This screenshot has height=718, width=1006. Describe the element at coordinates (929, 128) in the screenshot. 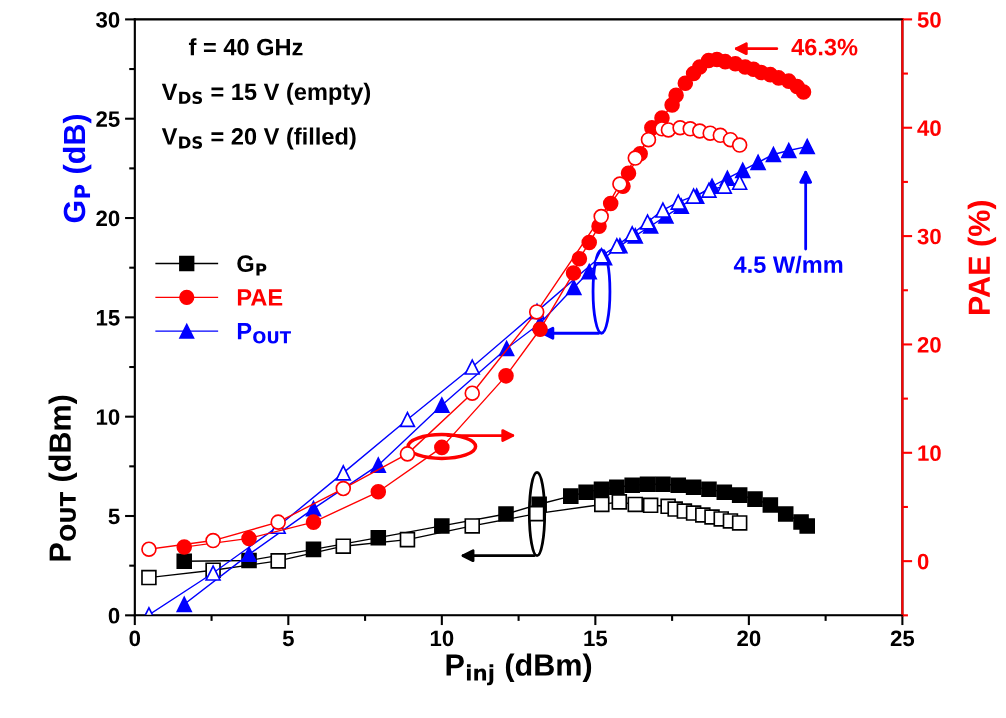

I see `y2-tick-label: 40` at that location.